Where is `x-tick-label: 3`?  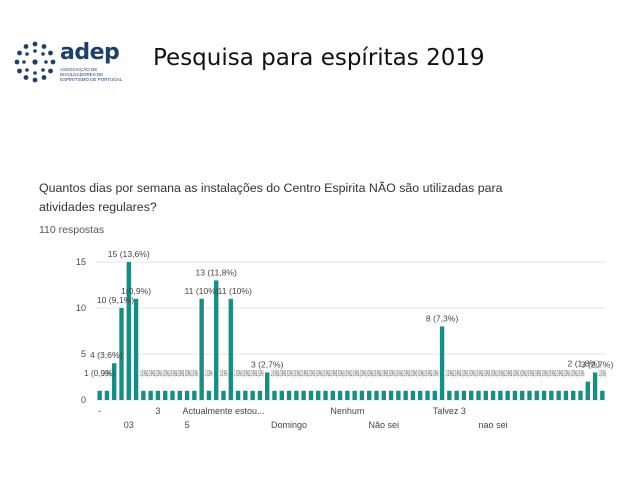 x-tick-label: 3 is located at coordinates (157, 411).